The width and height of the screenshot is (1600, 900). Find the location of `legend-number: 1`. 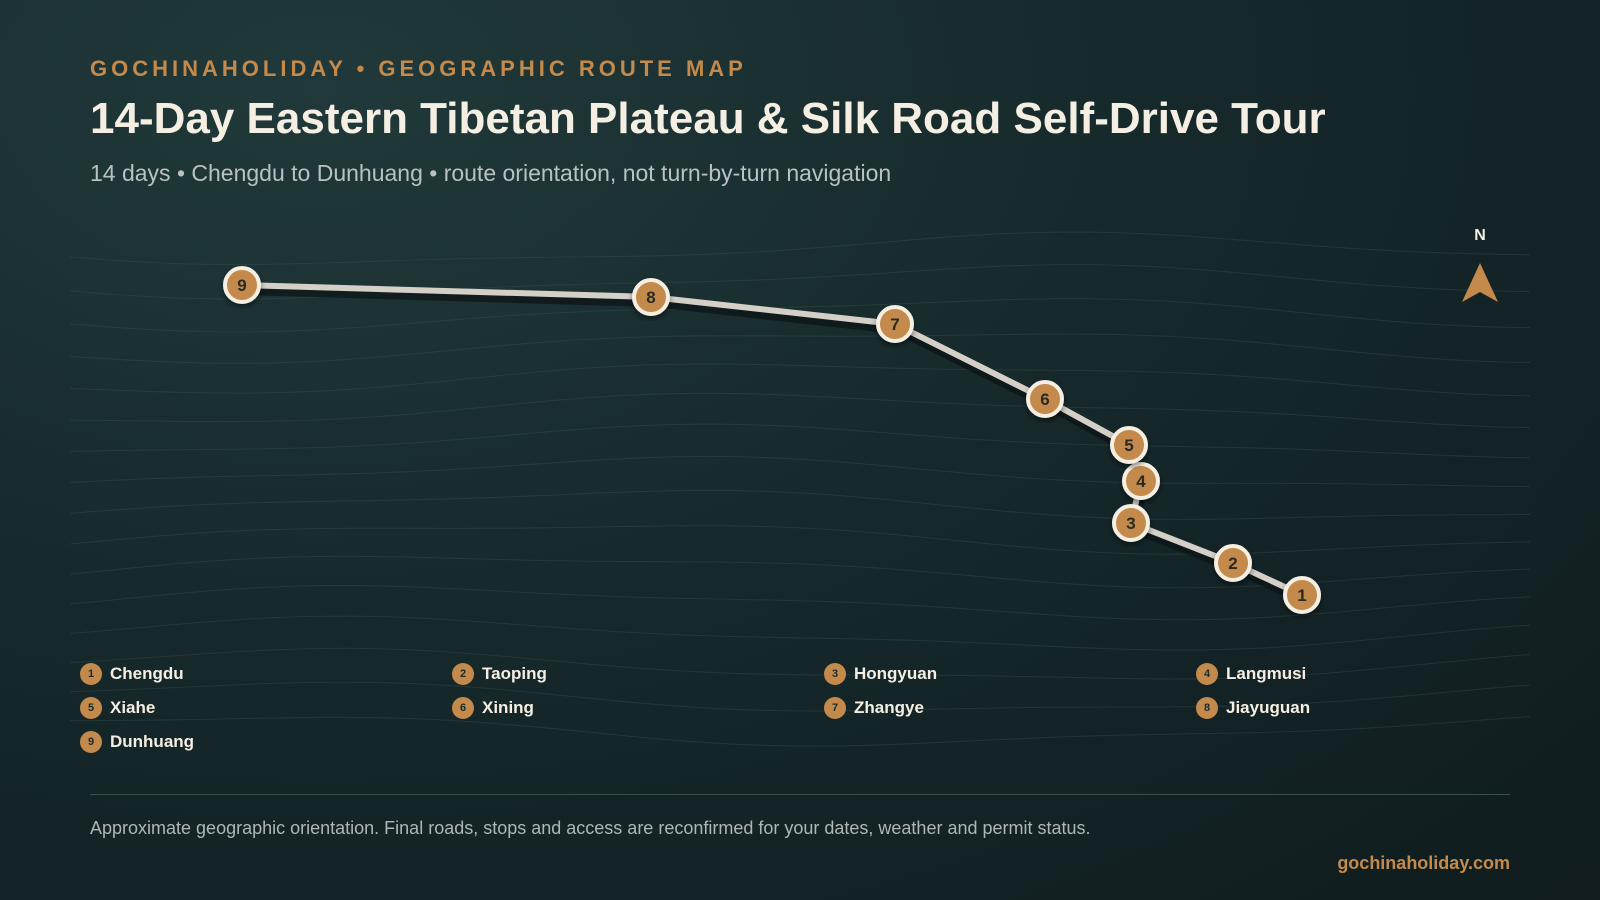

legend-number: 1 is located at coordinates (91, 674).